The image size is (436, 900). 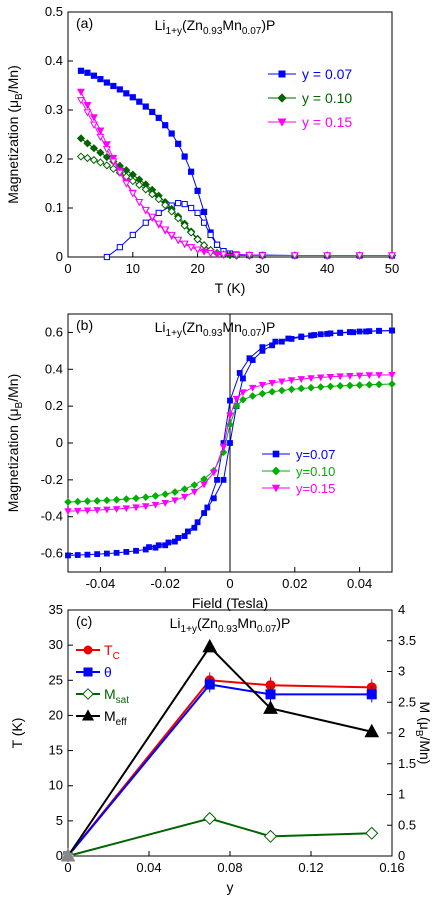 I want to click on legend-label: Msat, so click(x=116, y=696).